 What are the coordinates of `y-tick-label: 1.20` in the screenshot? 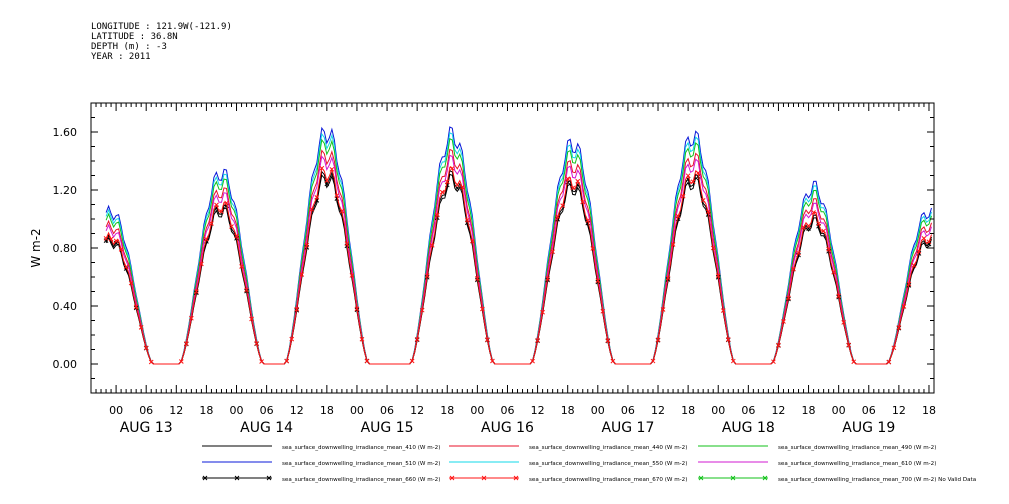 It's located at (65, 190).